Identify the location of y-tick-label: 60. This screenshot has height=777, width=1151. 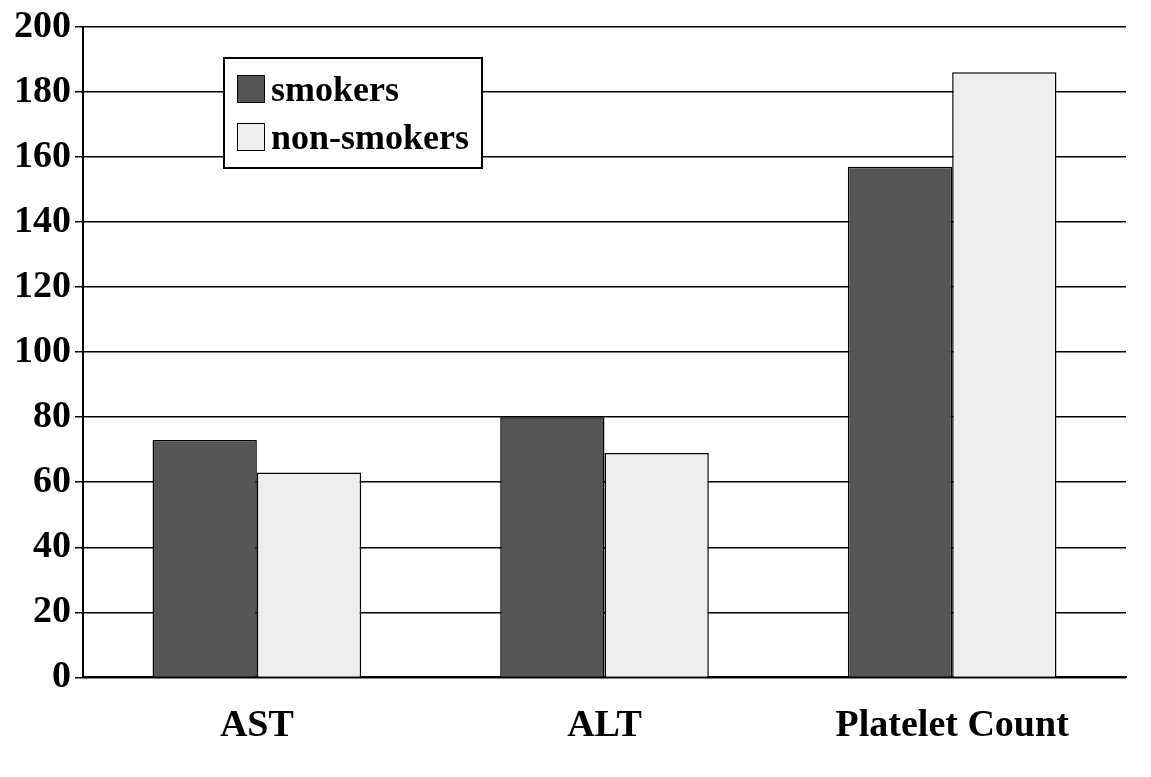
(52, 479).